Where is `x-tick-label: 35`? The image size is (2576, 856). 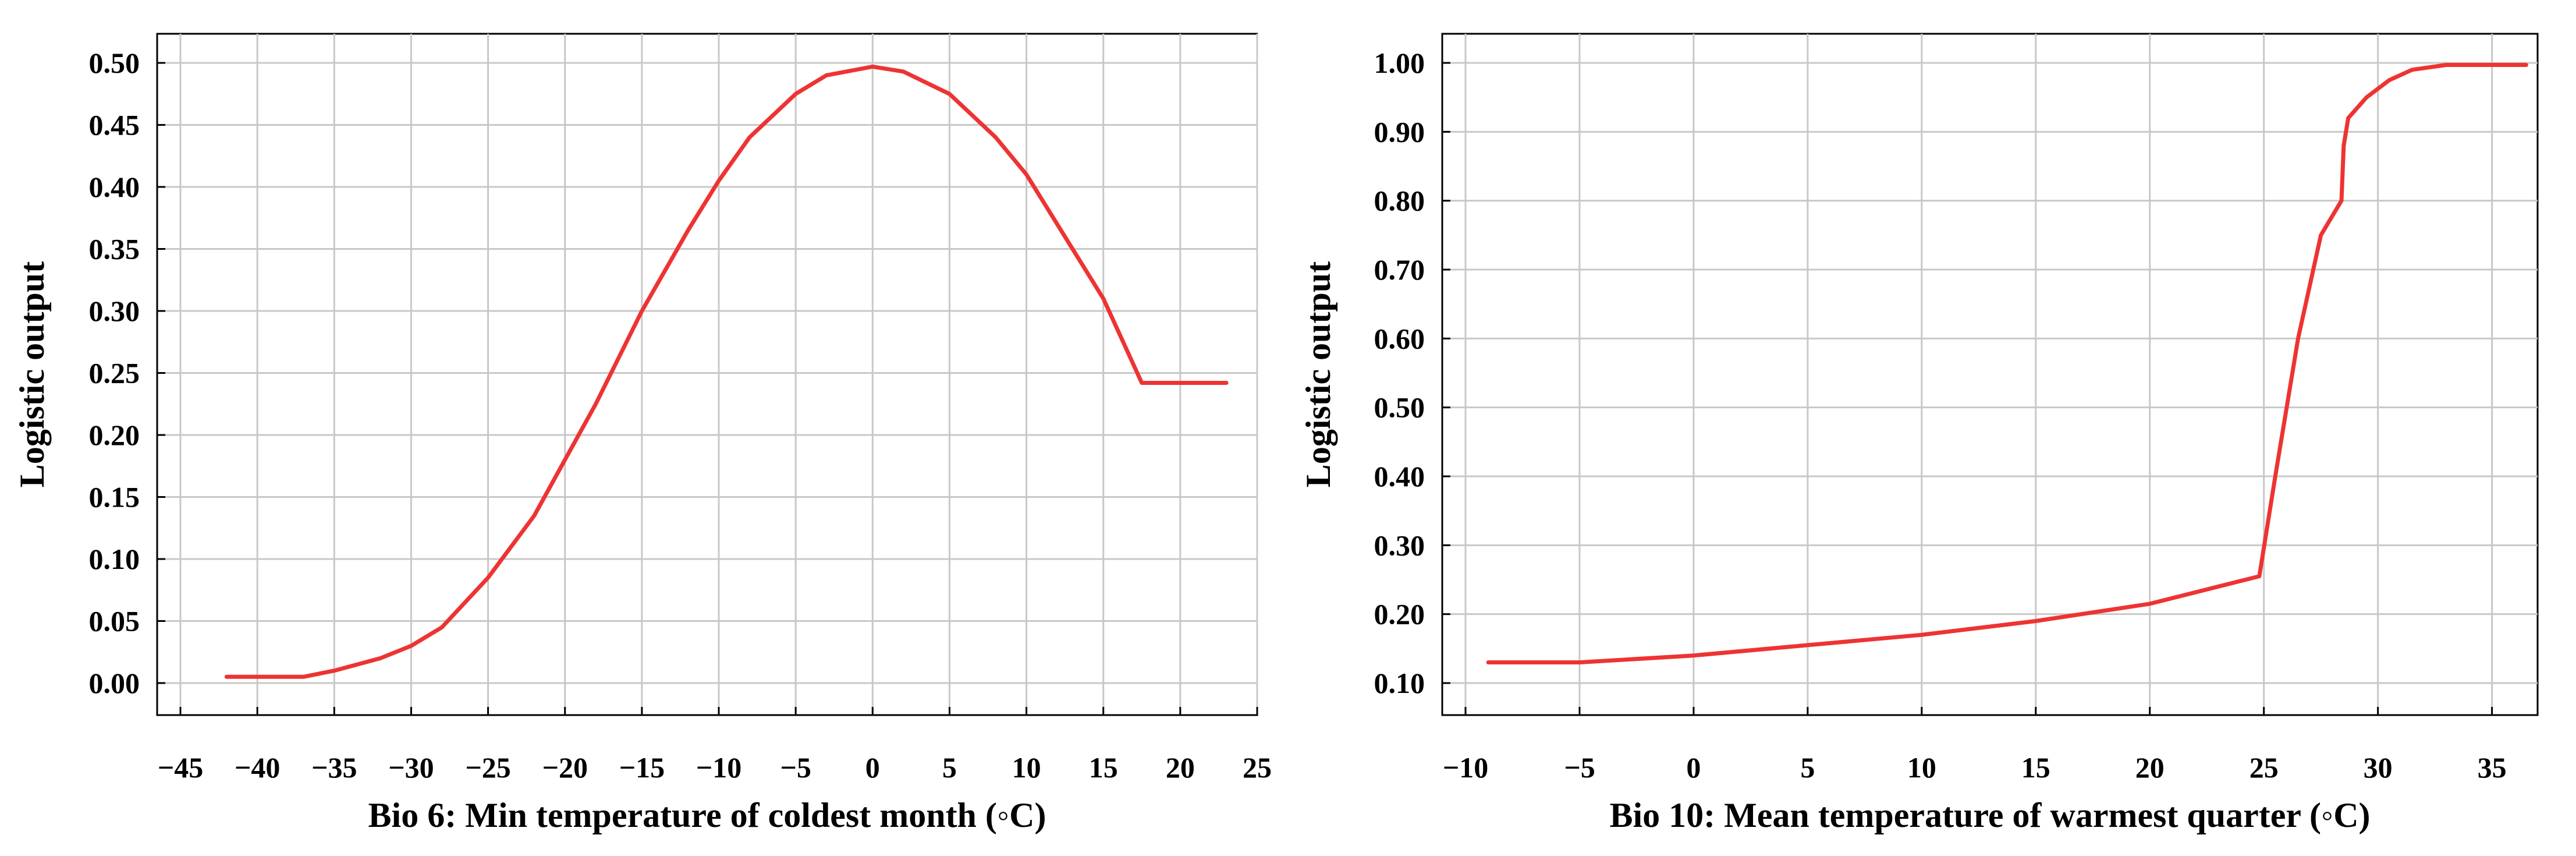
x-tick-label: 35 is located at coordinates (2492, 768).